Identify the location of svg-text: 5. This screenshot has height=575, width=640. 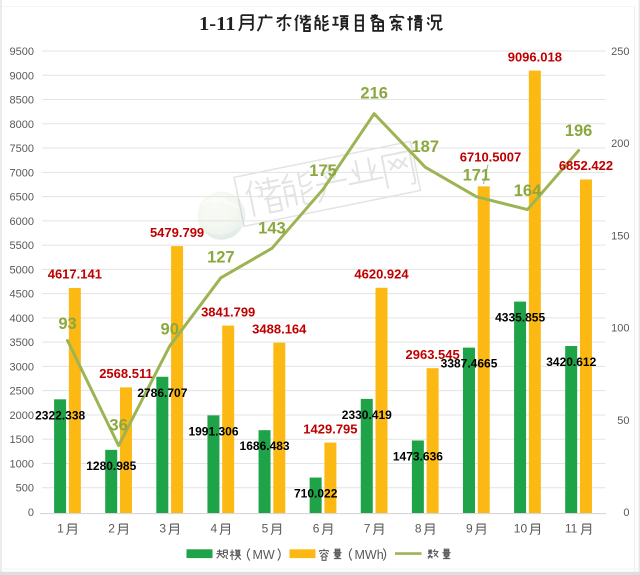
(265, 529).